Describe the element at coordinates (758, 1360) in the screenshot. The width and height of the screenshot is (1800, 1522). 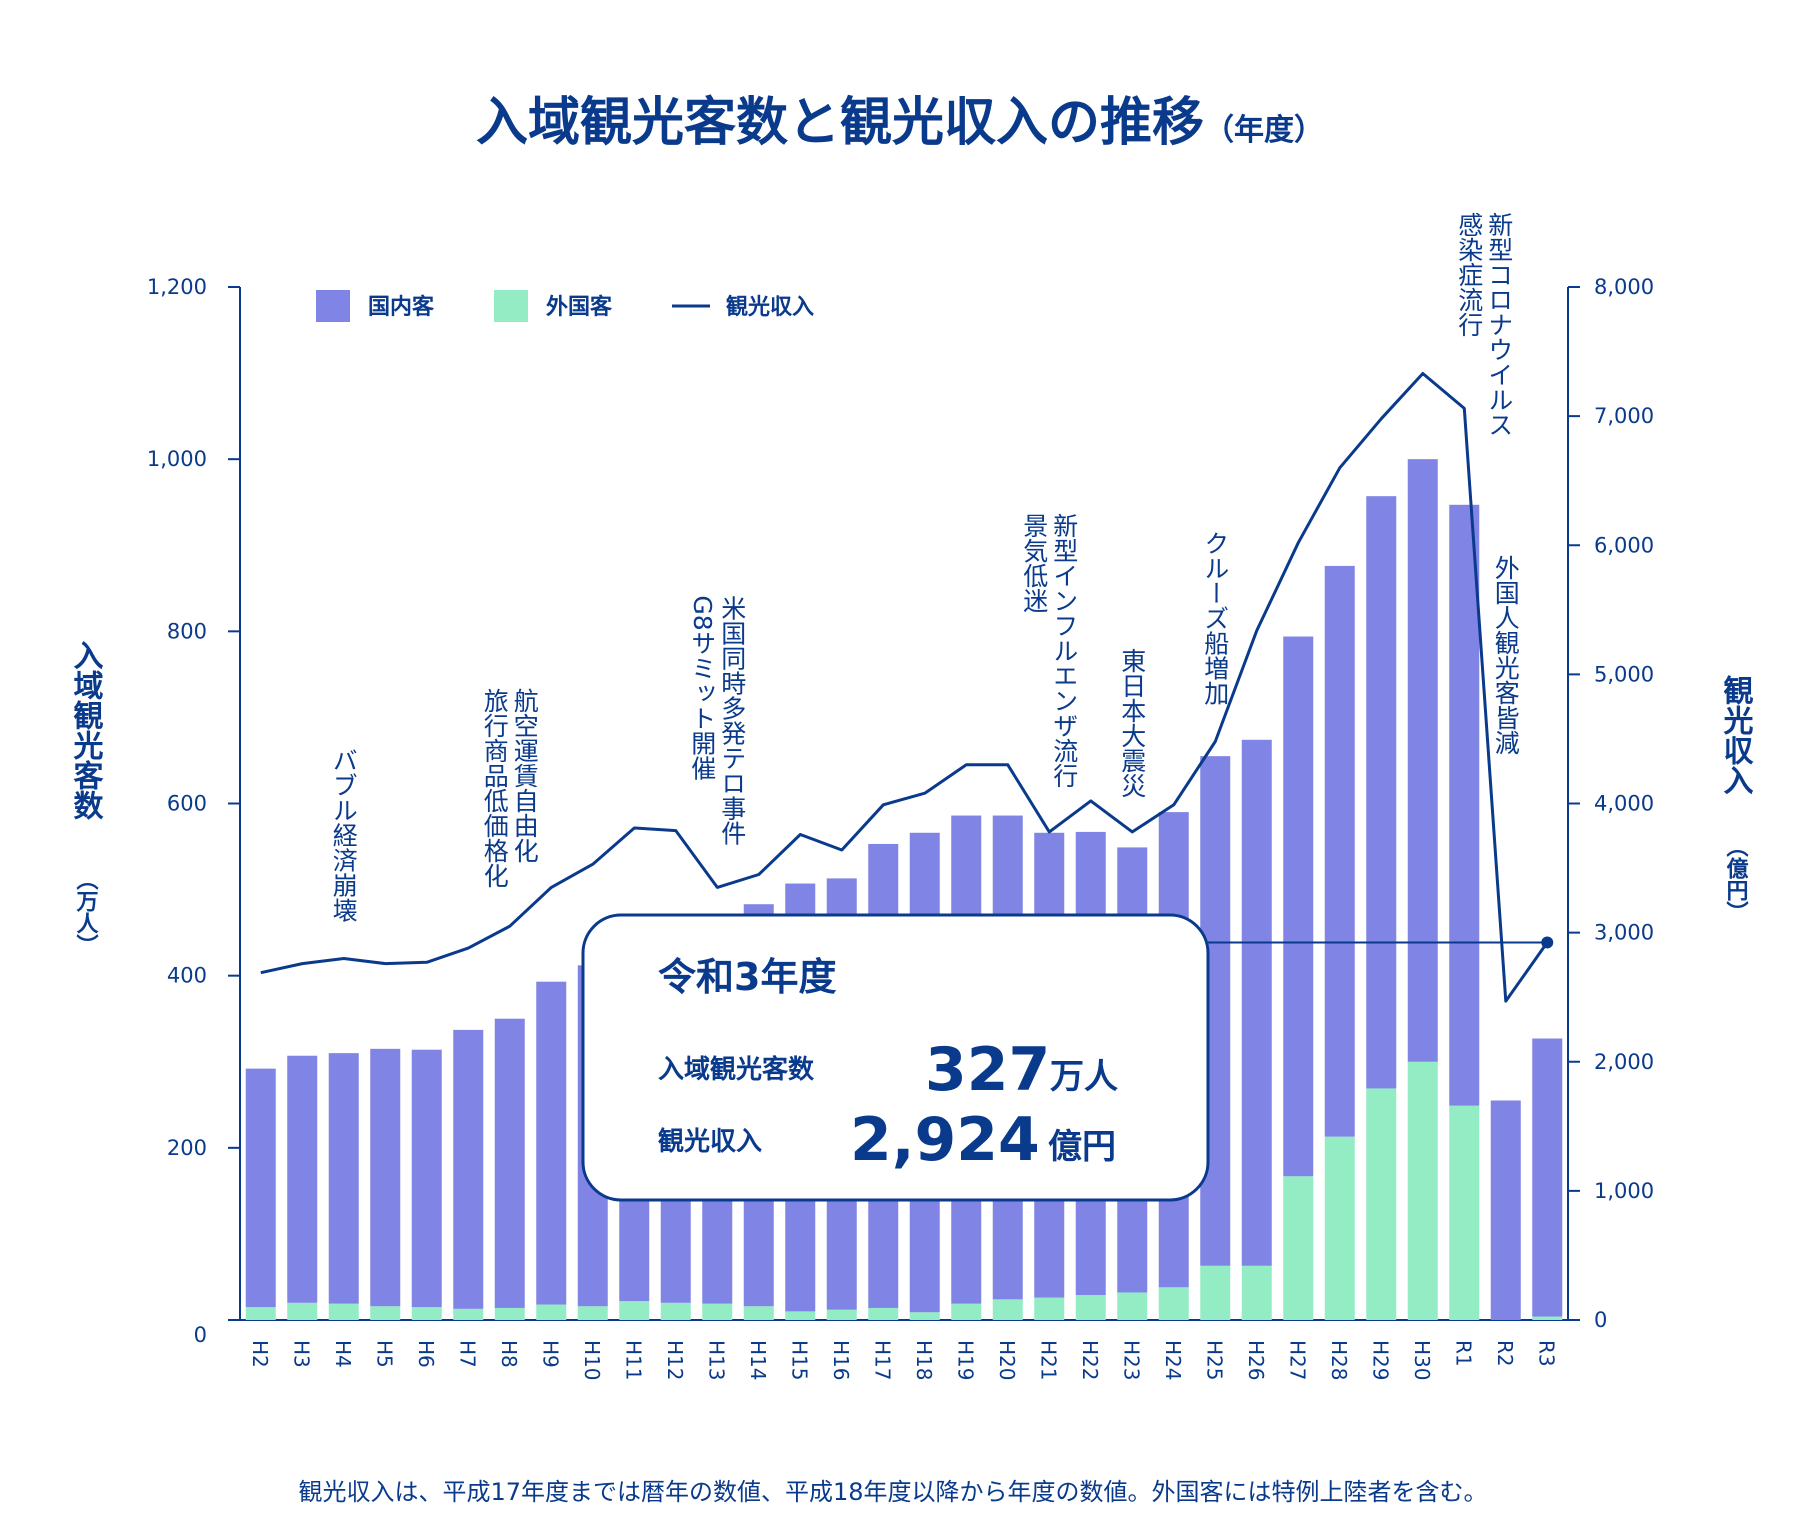
I see `x-tick-label: H14` at that location.